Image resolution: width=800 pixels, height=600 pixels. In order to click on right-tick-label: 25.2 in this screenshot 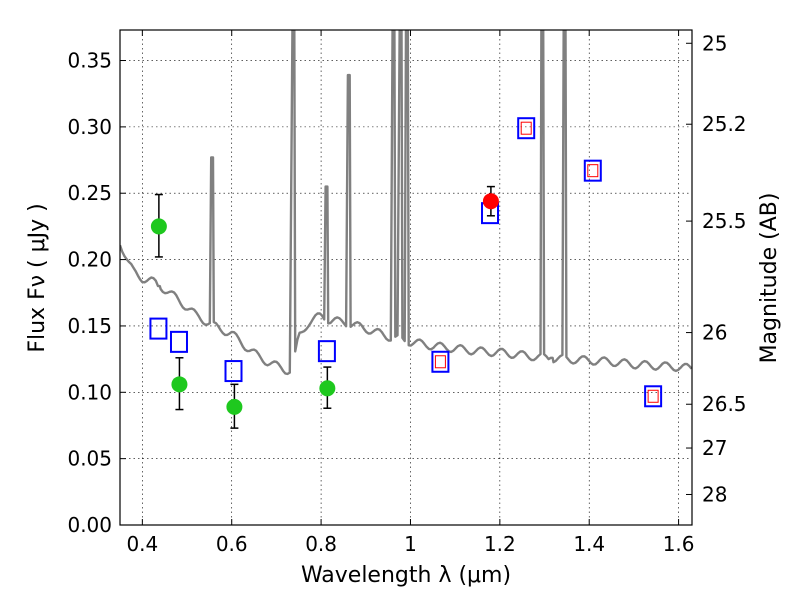, I will do `click(724, 124)`.